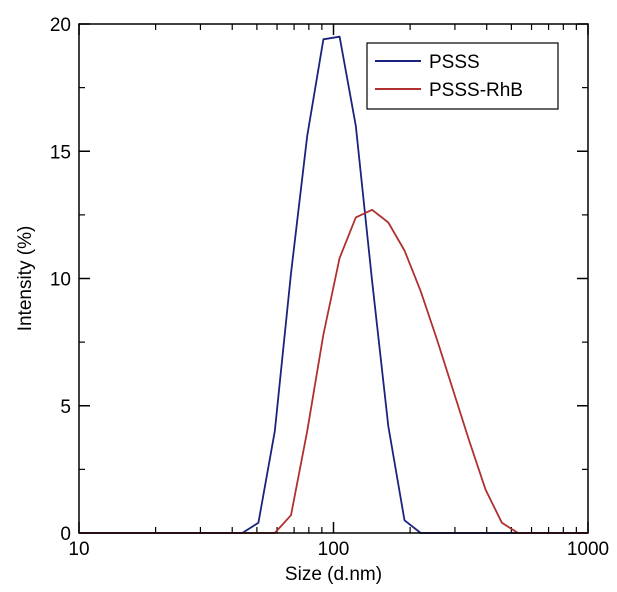  I want to click on x-tick-label: 1000, so click(588, 549).